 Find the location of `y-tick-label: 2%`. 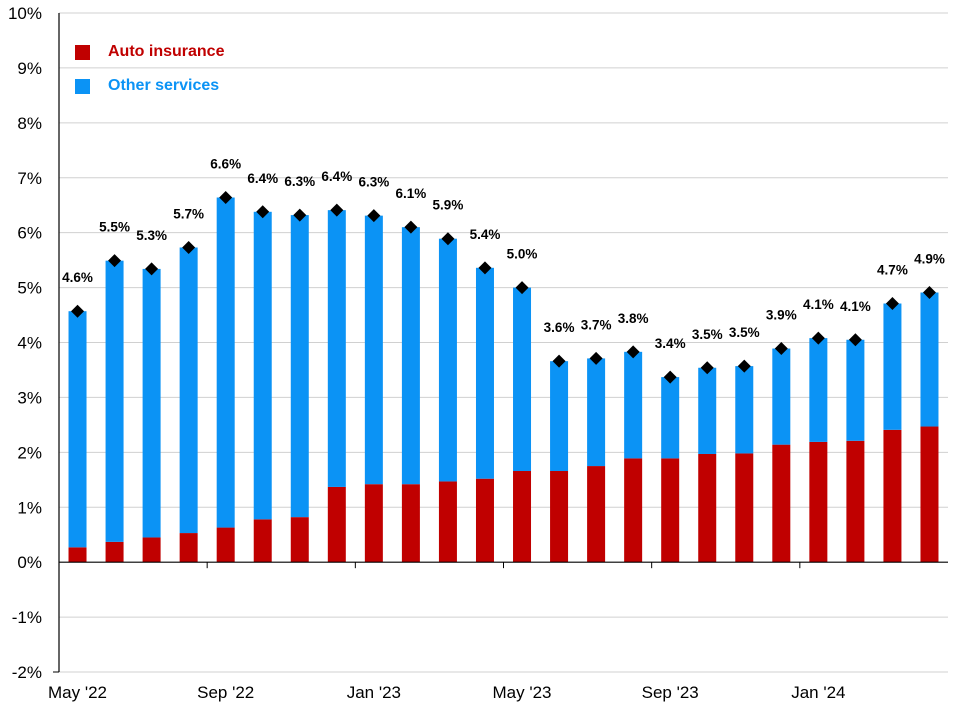

y-tick-label: 2% is located at coordinates (29, 452).